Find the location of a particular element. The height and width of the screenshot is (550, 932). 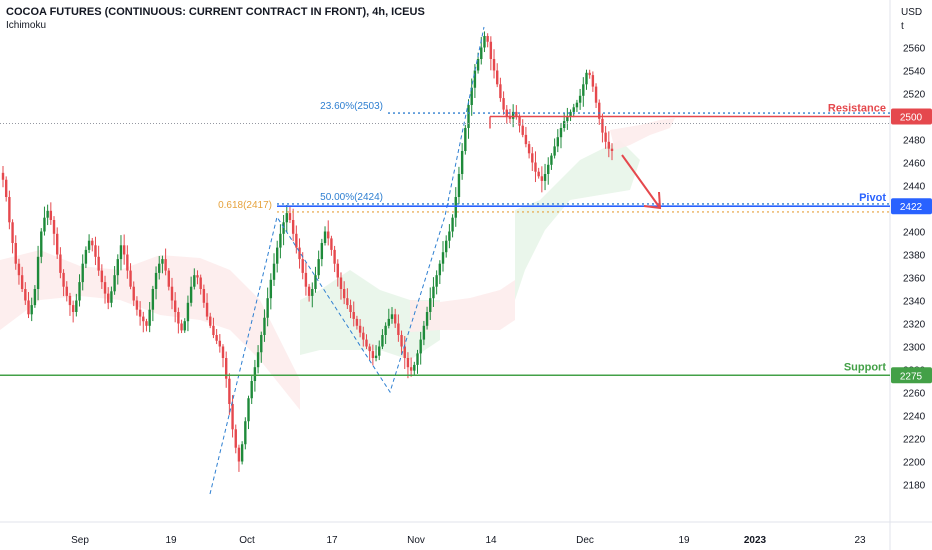

y-tick-label: 2200 is located at coordinates (914, 463).